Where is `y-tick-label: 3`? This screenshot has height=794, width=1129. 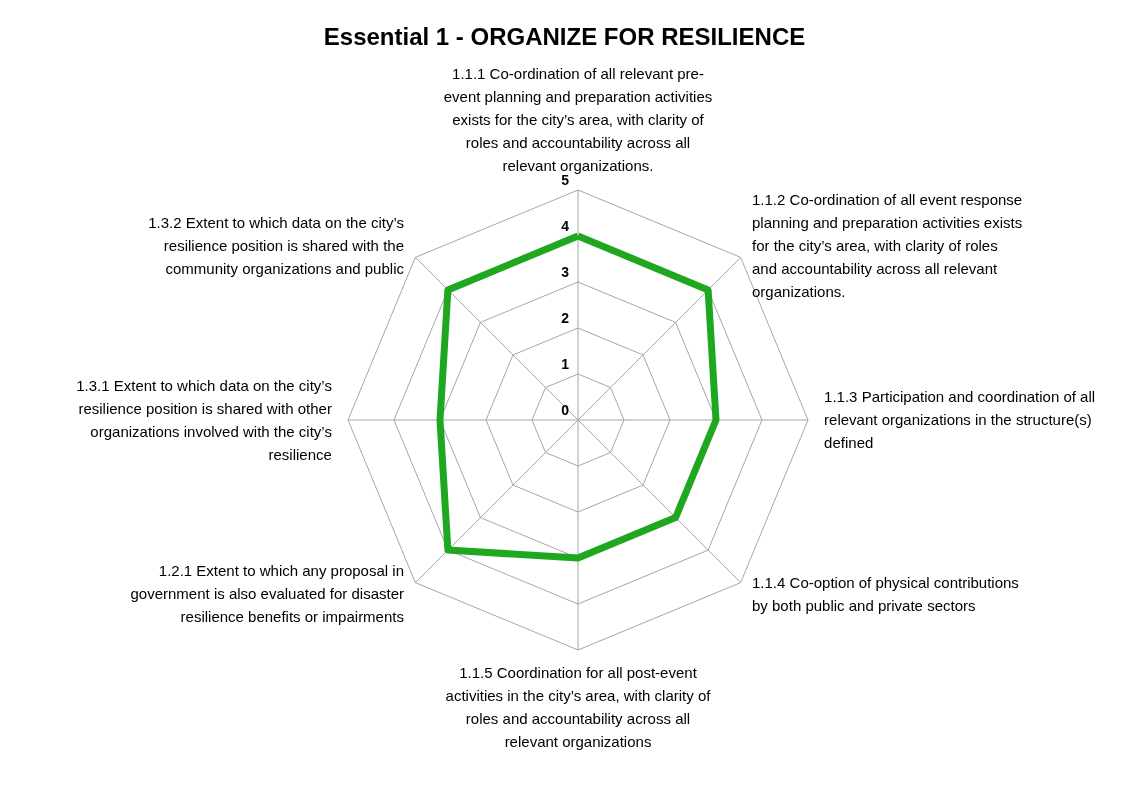 y-tick-label: 3 is located at coordinates (565, 272).